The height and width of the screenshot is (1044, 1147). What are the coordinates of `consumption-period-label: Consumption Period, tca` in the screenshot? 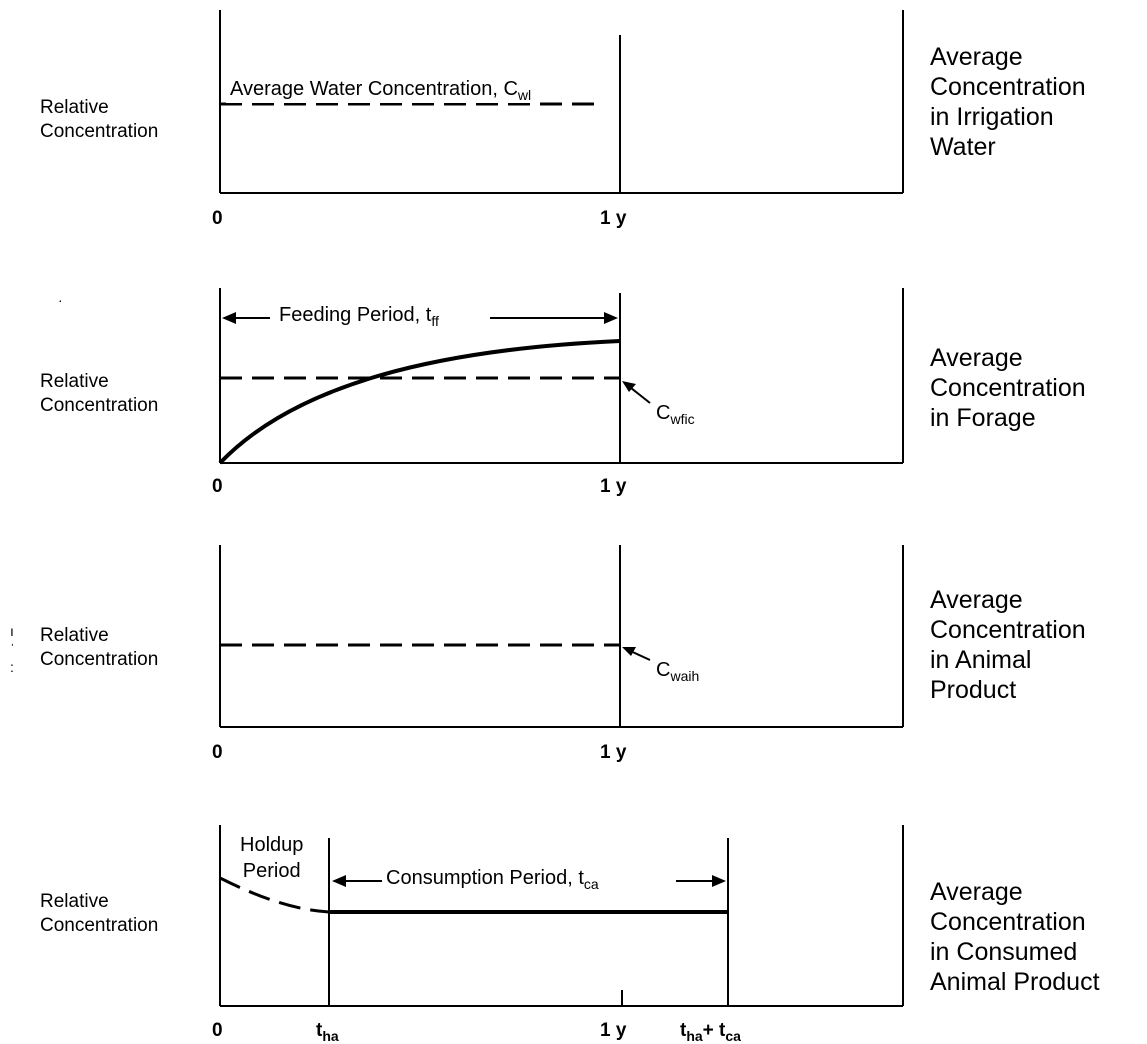 It's located at (492, 879).